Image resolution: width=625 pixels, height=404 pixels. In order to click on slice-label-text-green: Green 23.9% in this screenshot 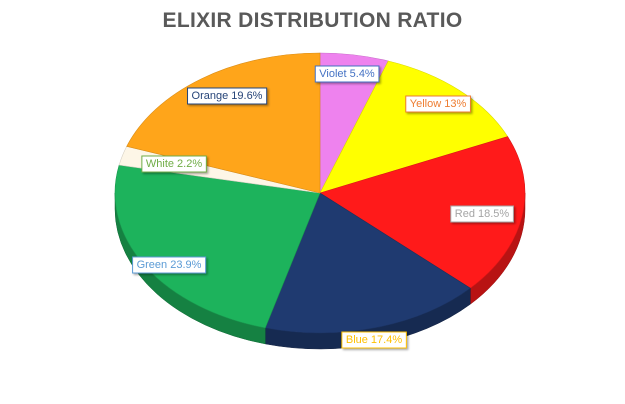, I will do `click(169, 265)`.